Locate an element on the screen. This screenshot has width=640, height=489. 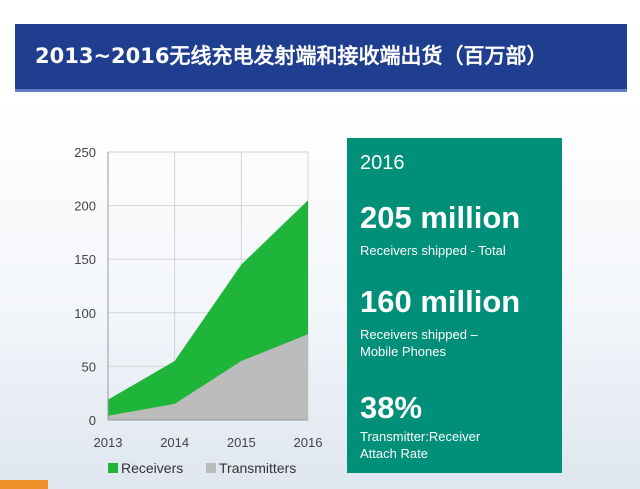
y-tick-label: 100 is located at coordinates (85, 313).